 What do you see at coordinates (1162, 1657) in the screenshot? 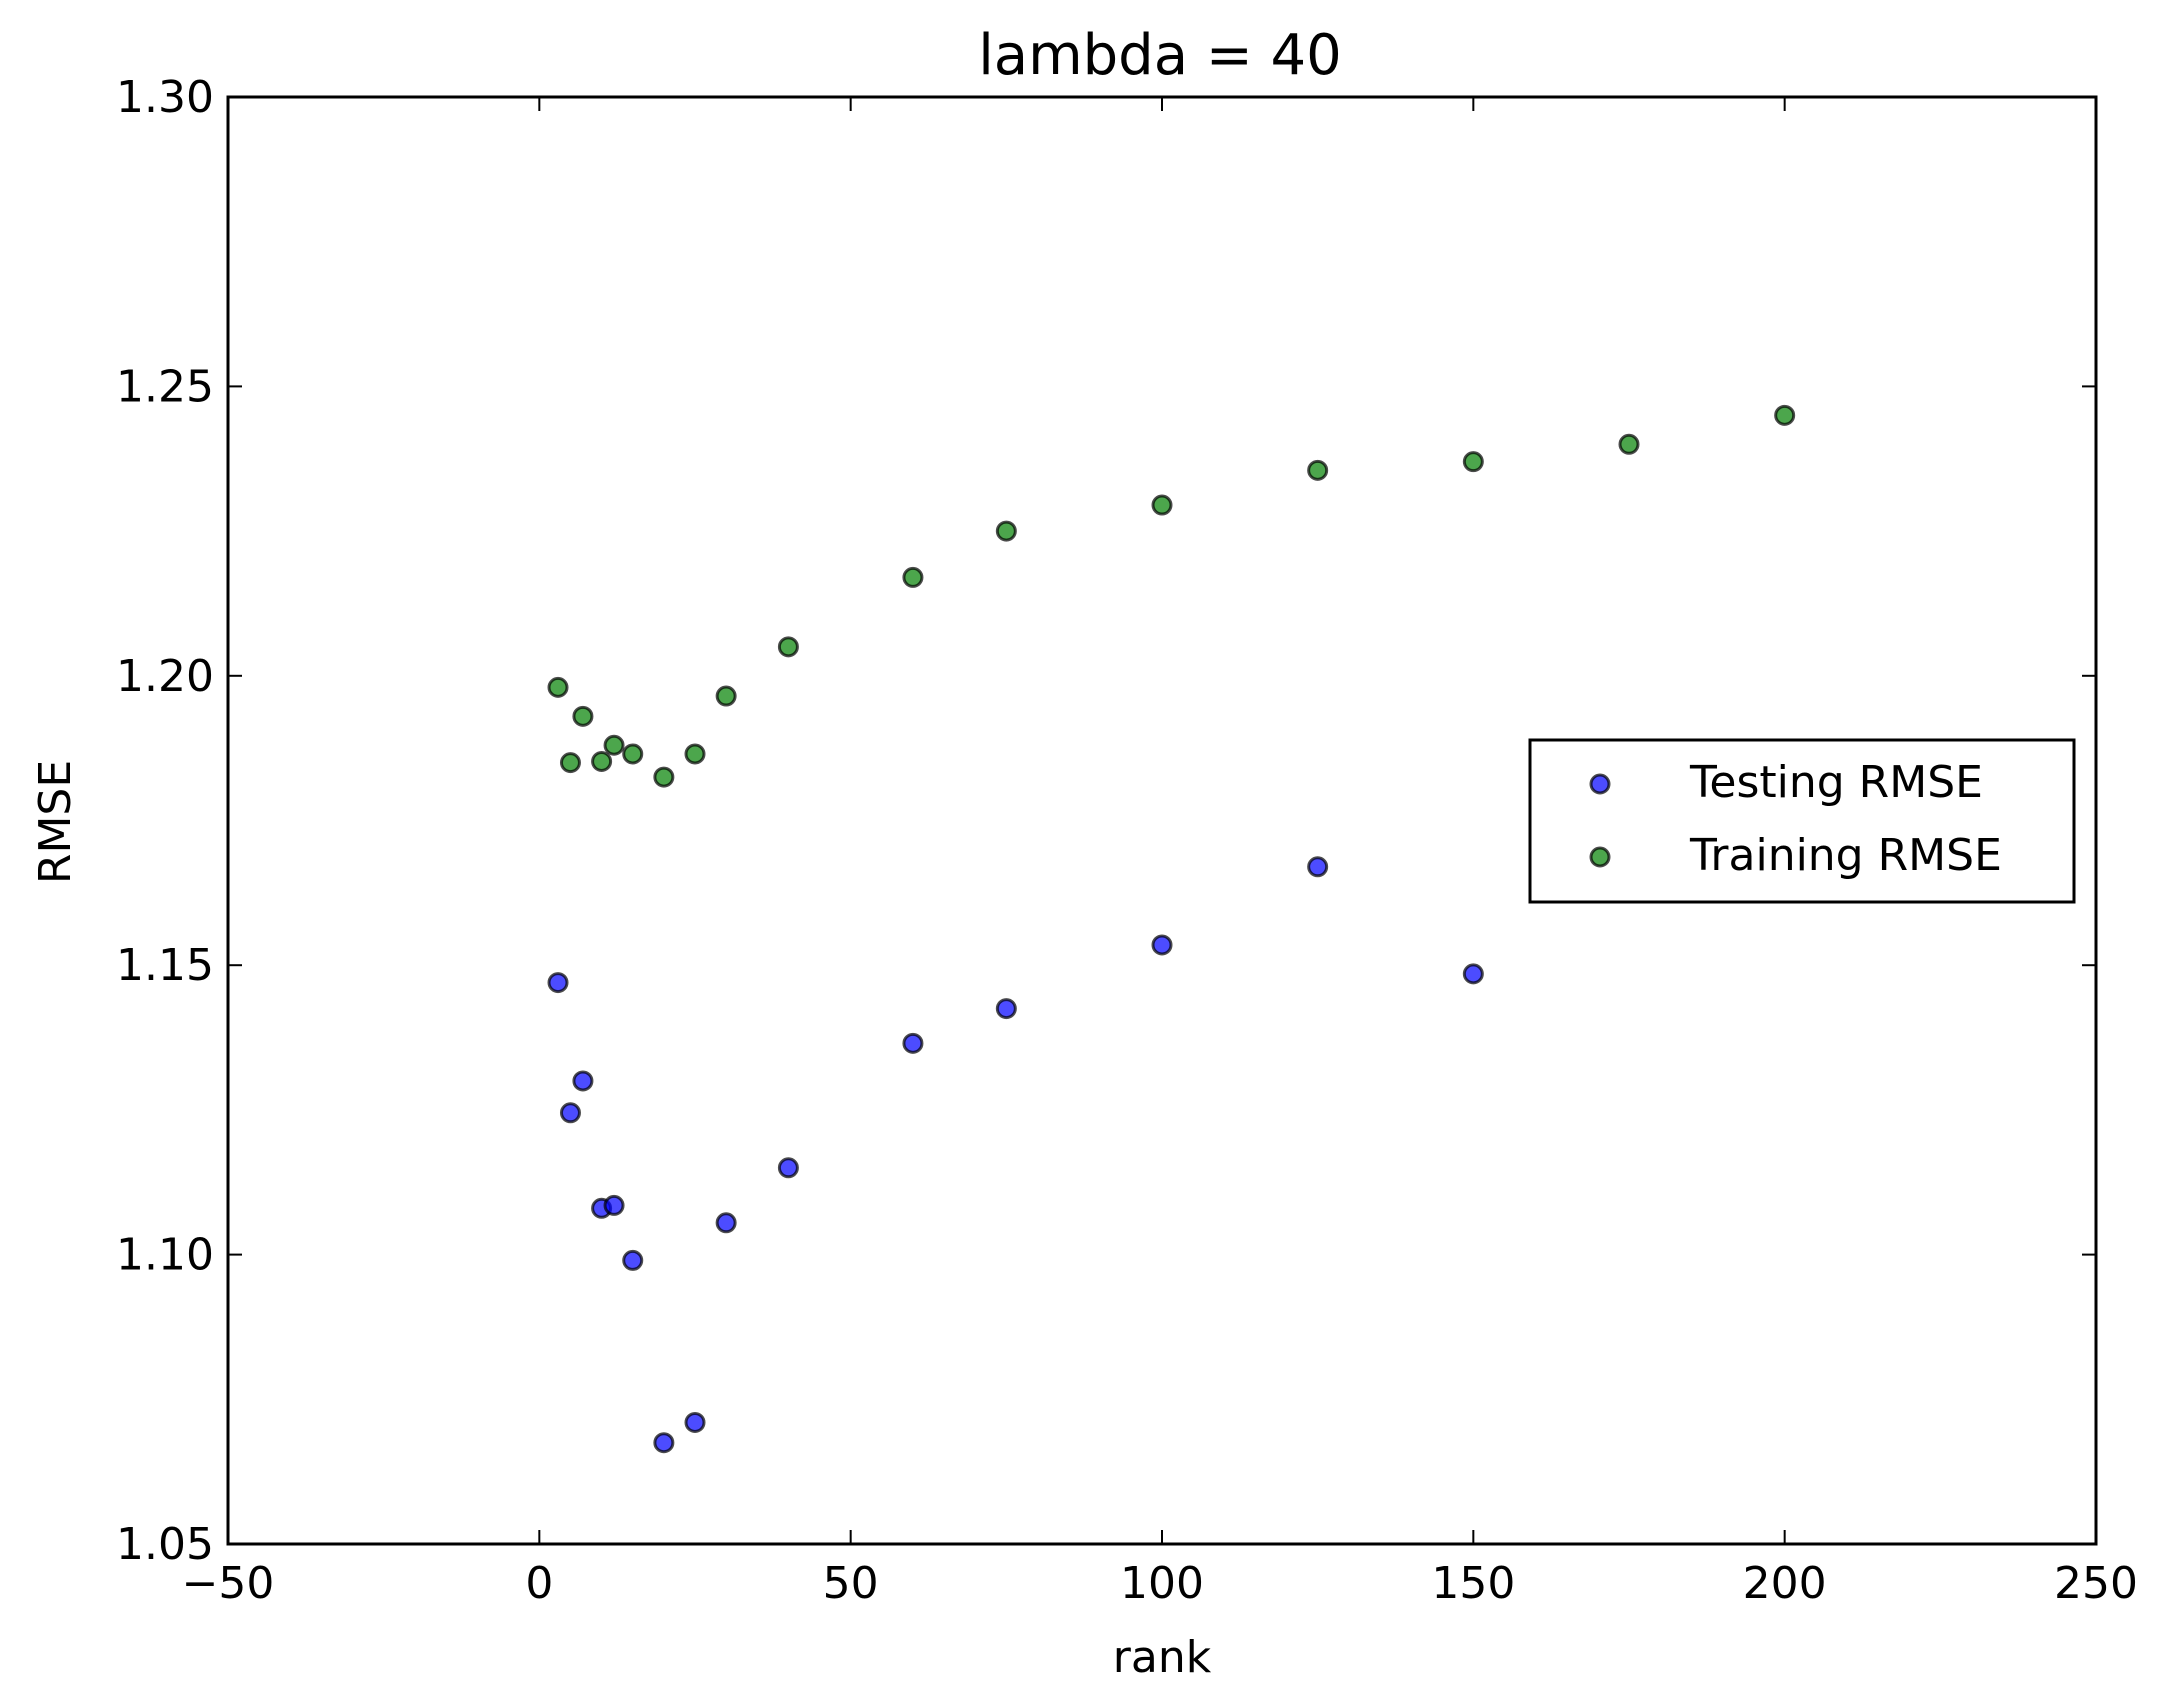
I see `x-axis-label: rank` at bounding box center [1162, 1657].